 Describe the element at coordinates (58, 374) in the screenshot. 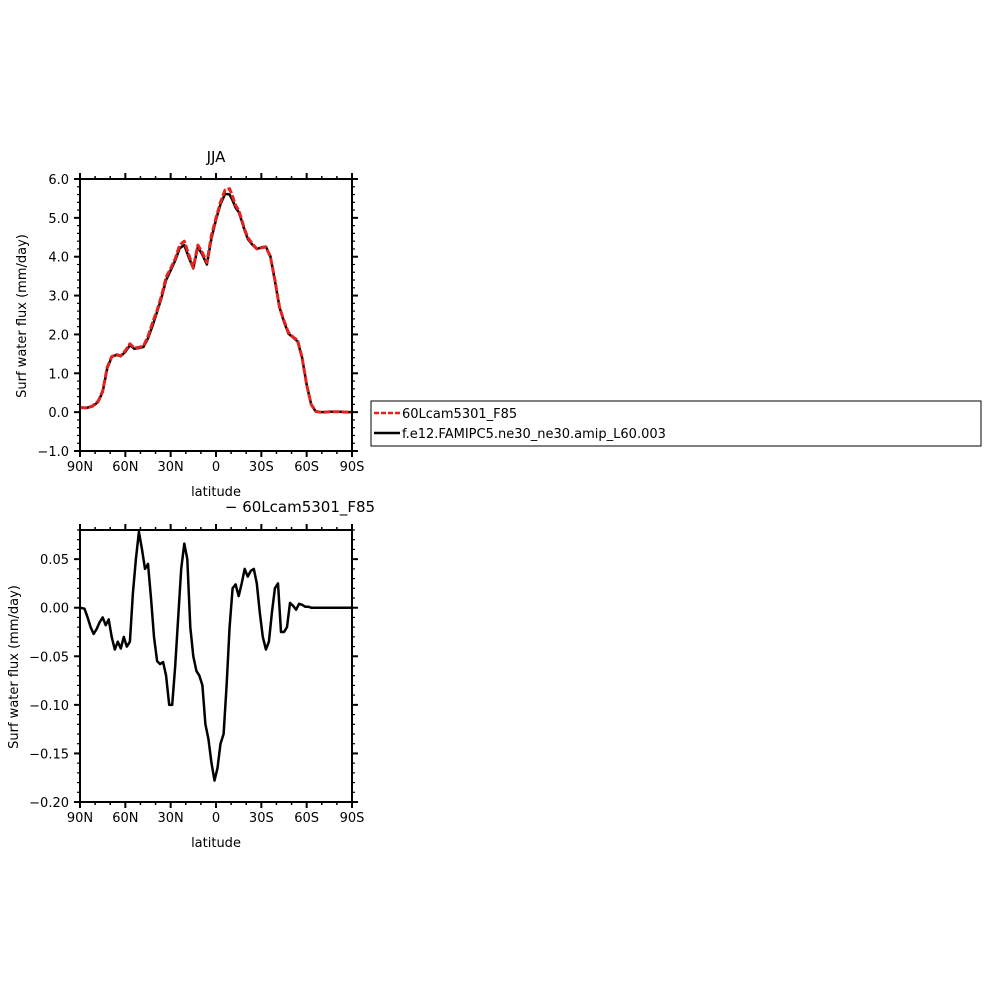

I see `y-tick-label: 1.0` at that location.